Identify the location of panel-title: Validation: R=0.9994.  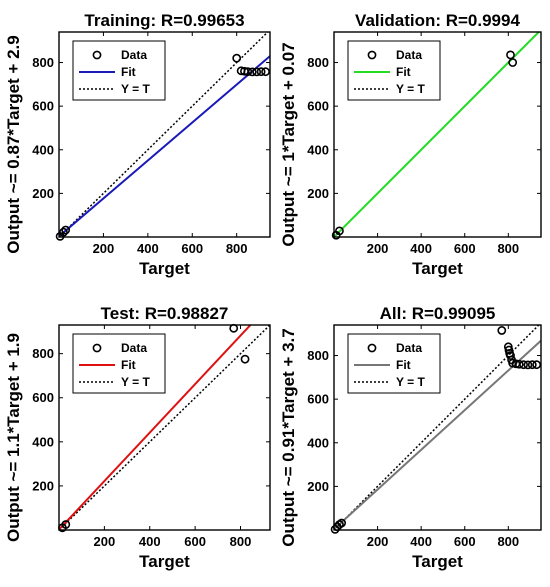
(437, 20).